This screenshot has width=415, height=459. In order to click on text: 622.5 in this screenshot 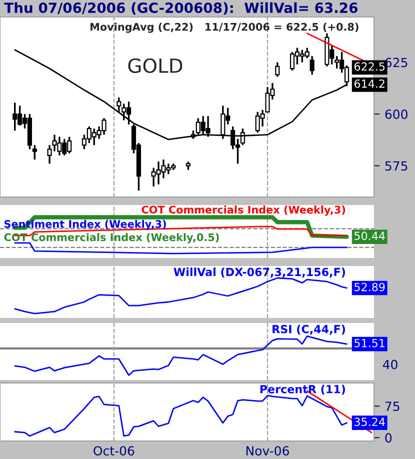, I will do `click(369, 66)`.